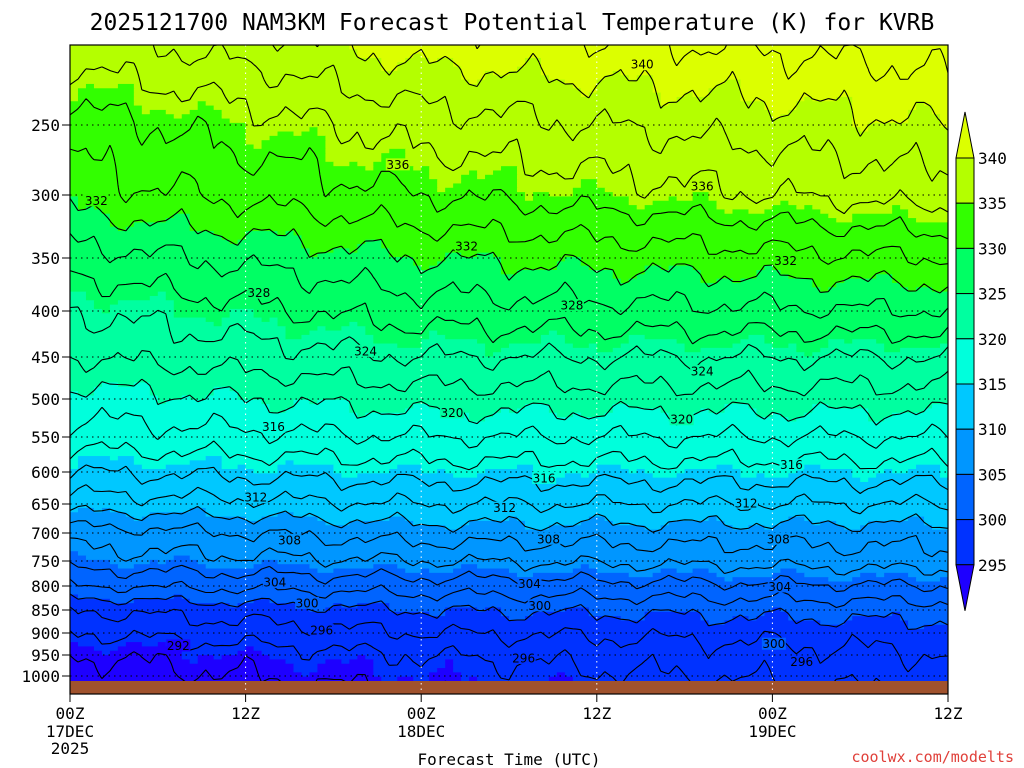 The height and width of the screenshot is (768, 1024). What do you see at coordinates (307, 603) in the screenshot?
I see `contour-label: 300` at bounding box center [307, 603].